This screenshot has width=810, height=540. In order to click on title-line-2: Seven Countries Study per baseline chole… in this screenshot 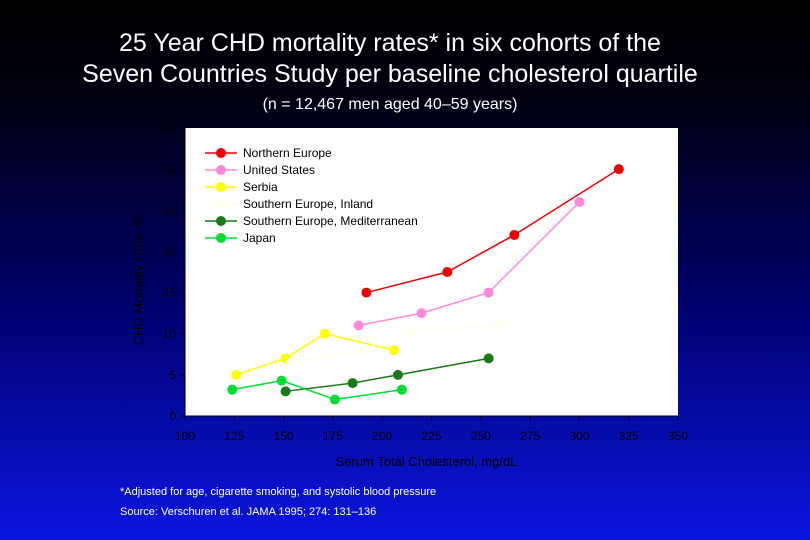, I will do `click(390, 74)`.